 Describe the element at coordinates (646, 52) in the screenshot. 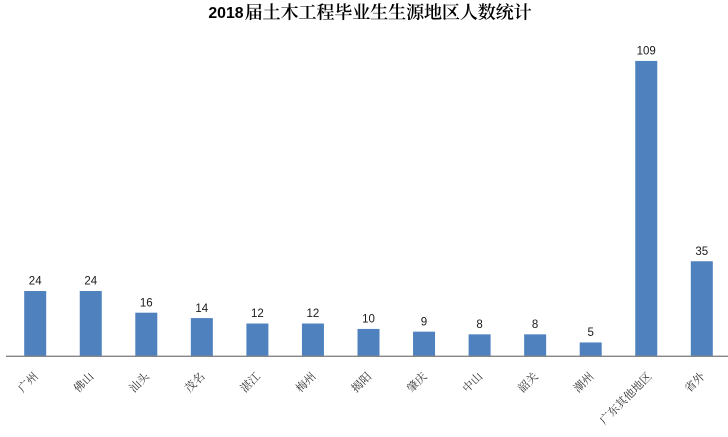

I see `svg-text: 109` at that location.